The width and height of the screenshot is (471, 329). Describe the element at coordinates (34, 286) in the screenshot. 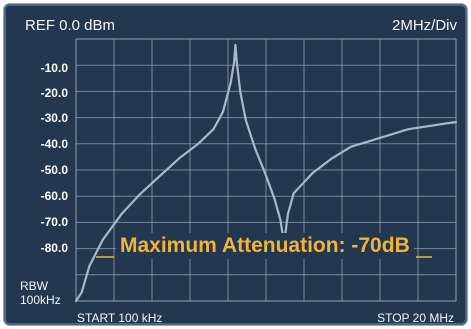

I see `rbw-label: RBW` at that location.